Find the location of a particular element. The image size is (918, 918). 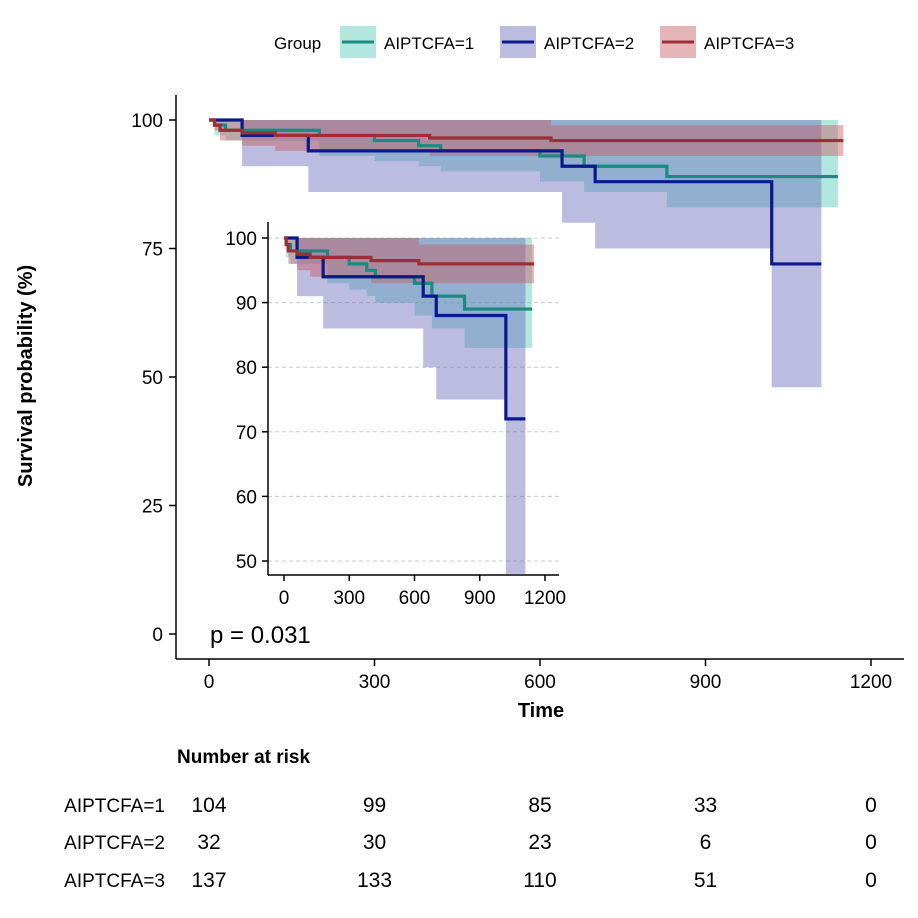

main-y-tick-label: 75 is located at coordinates (152, 250).